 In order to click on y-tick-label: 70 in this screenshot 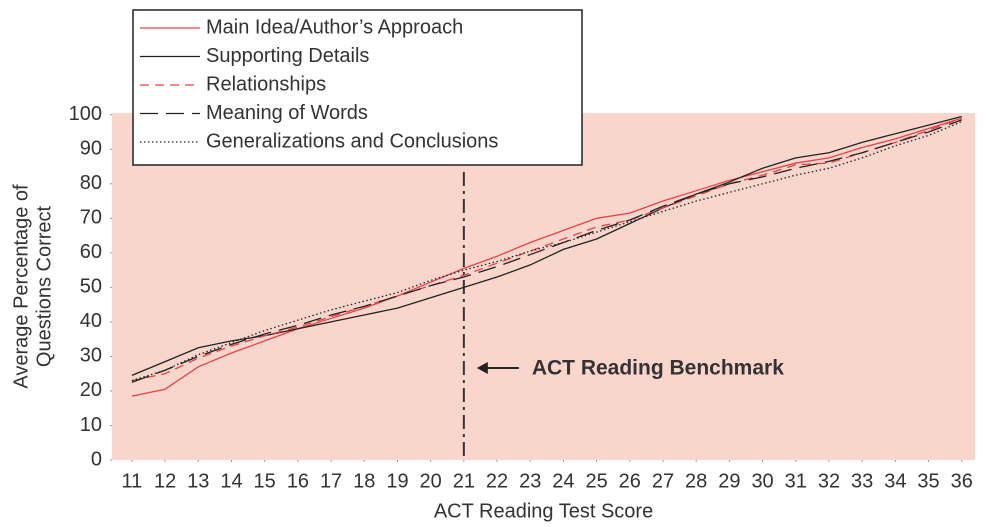, I will do `click(91, 218)`.